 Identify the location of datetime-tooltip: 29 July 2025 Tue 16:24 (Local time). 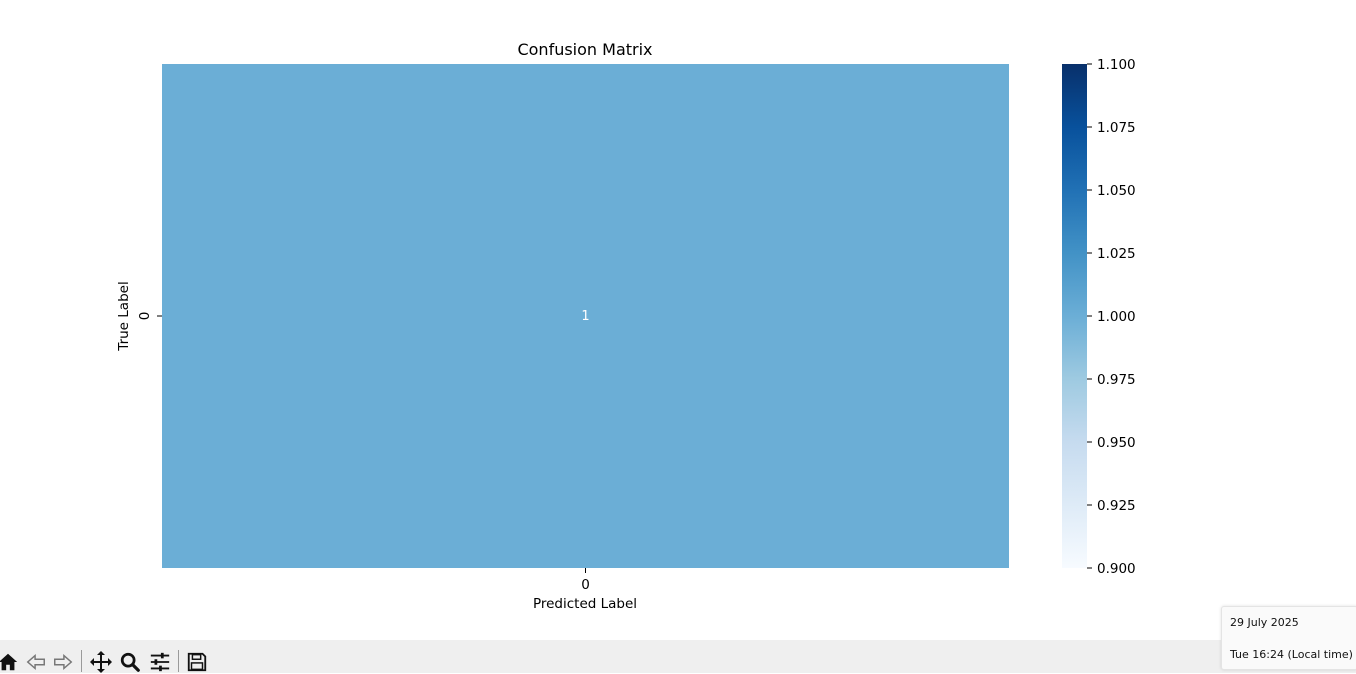
(1288, 638).